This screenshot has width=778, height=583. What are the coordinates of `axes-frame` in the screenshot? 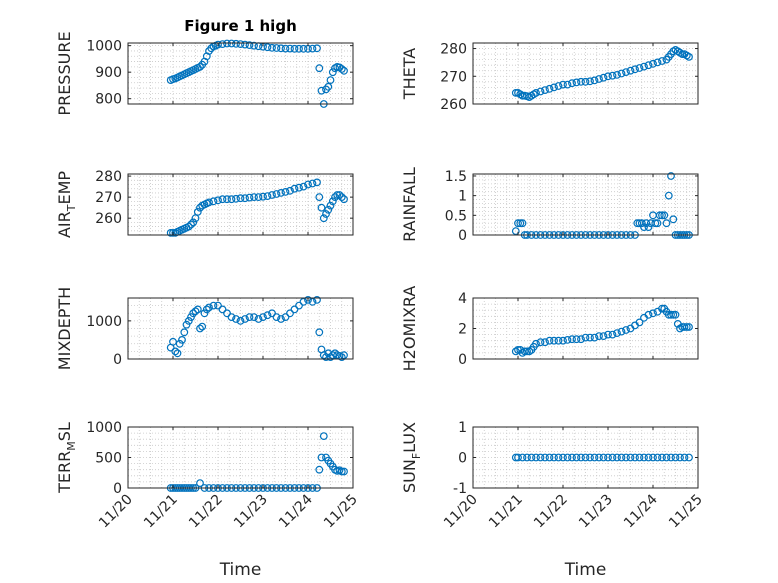 It's located at (585, 204).